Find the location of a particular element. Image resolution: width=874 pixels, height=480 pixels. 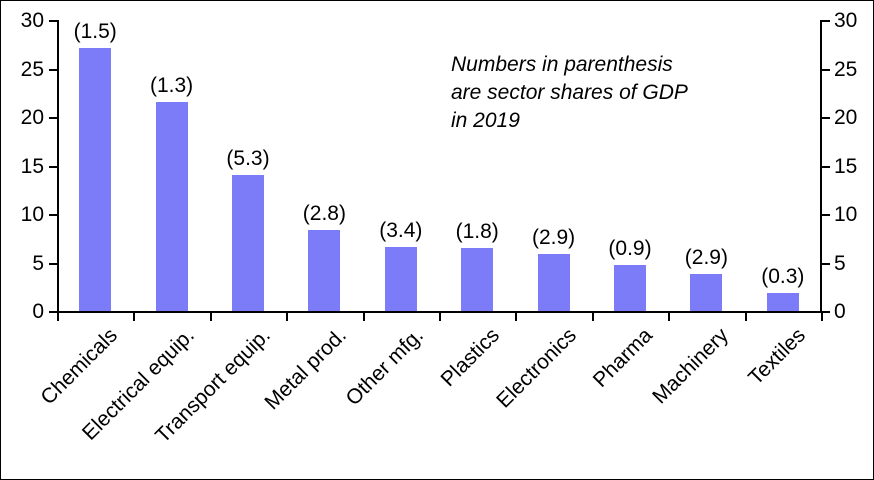

y-tick-label-right: 25 is located at coordinates (846, 69).